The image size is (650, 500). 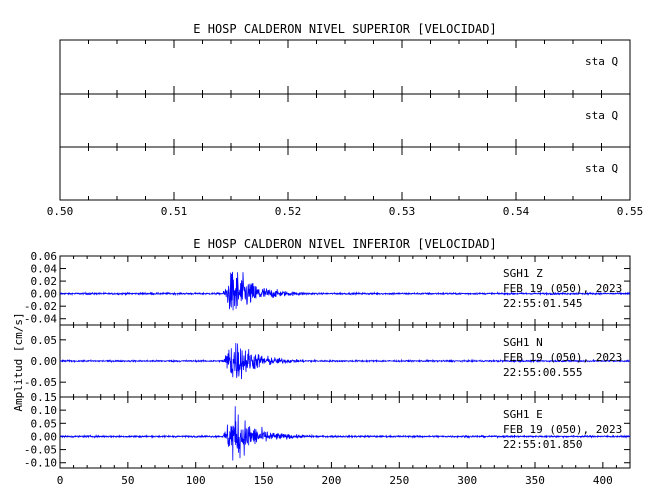 I want to click on upper-x-tick-label: 0.55, so click(x=630, y=211).